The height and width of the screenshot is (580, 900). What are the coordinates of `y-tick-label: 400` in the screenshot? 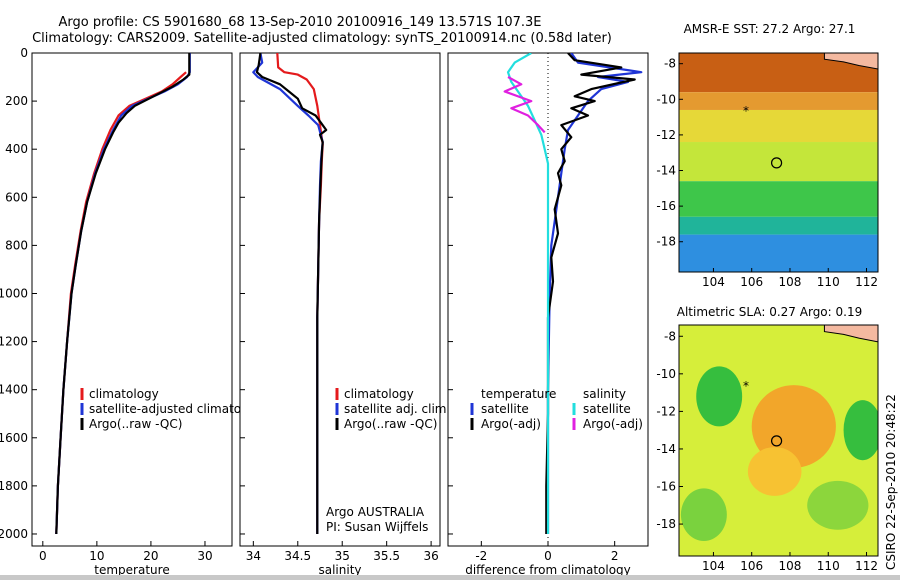 It's located at (16, 149).